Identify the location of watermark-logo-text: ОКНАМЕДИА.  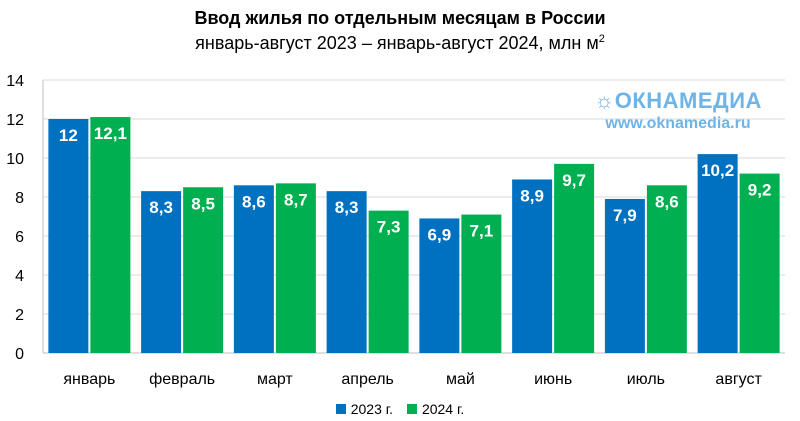
(688, 100).